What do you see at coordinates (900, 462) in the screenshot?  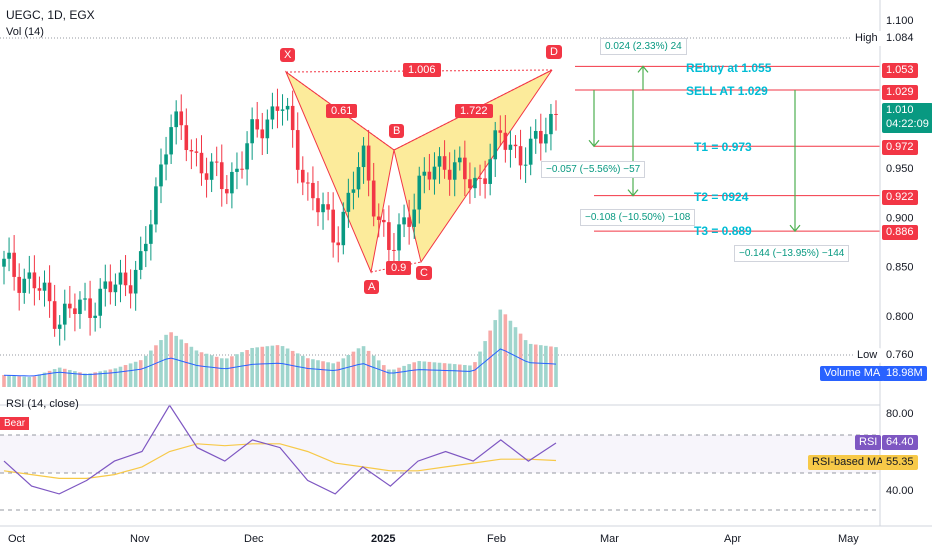 I see `rsi-ma-value-tag: 55.35` at bounding box center [900, 462].